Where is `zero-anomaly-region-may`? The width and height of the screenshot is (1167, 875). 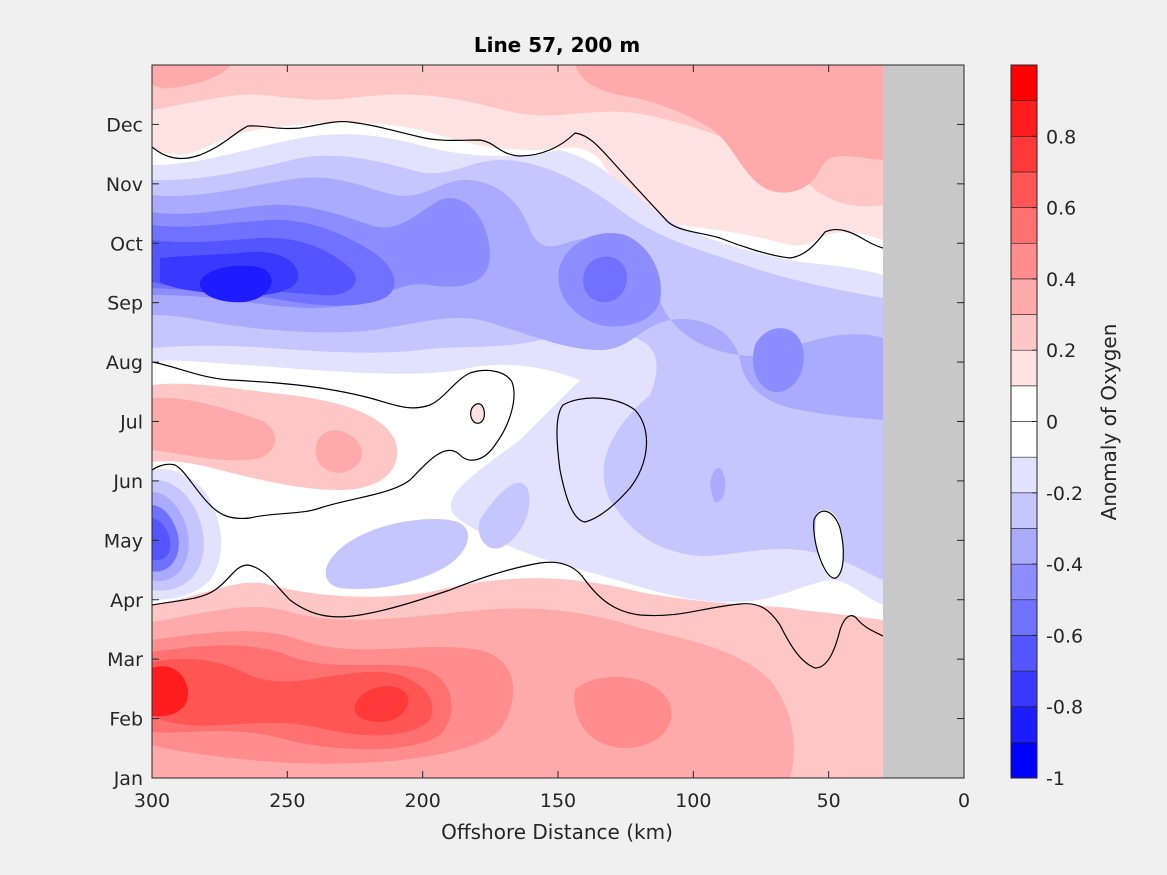 zero-anomaly-region-may is located at coordinates (829, 544).